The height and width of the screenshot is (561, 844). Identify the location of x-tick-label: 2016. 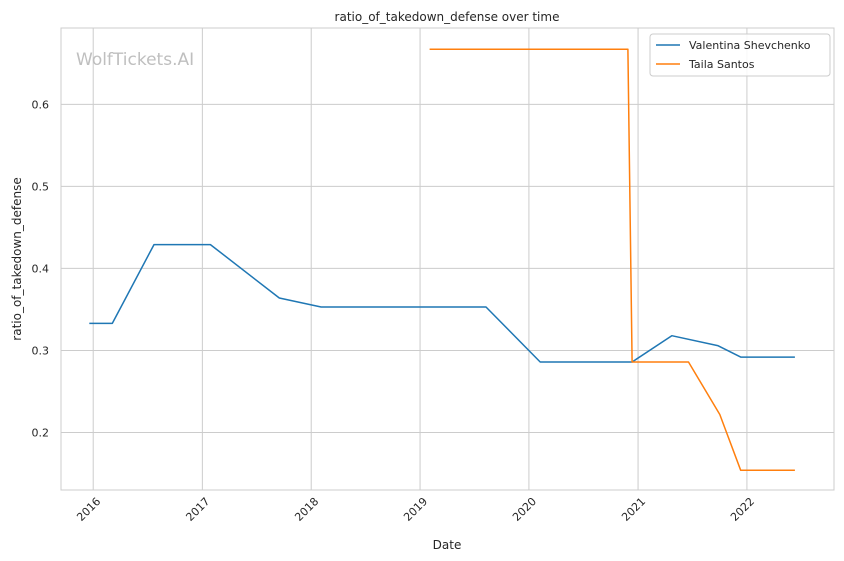
(88, 509).